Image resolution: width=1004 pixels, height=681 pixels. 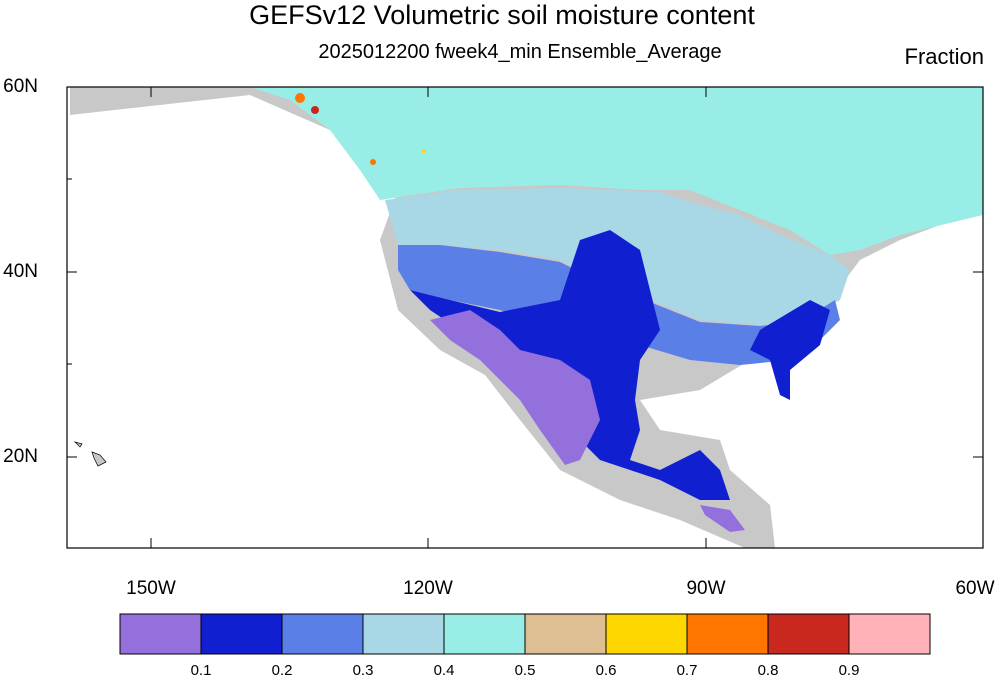 What do you see at coordinates (515, 387) in the screenshot?
I see `southwest-driest-region` at bounding box center [515, 387].